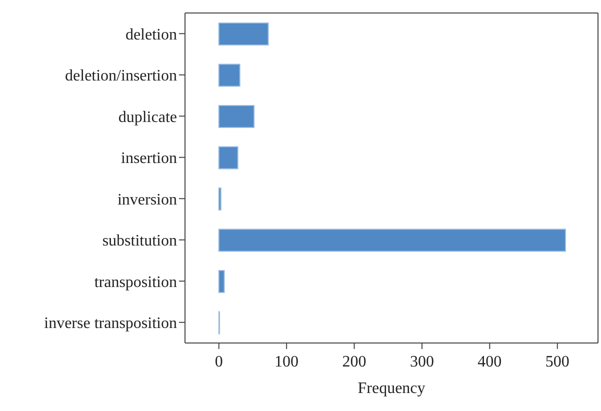 The image size is (601, 411). What do you see at coordinates (149, 159) in the screenshot?
I see `y-tick-label: insertion` at bounding box center [149, 159].